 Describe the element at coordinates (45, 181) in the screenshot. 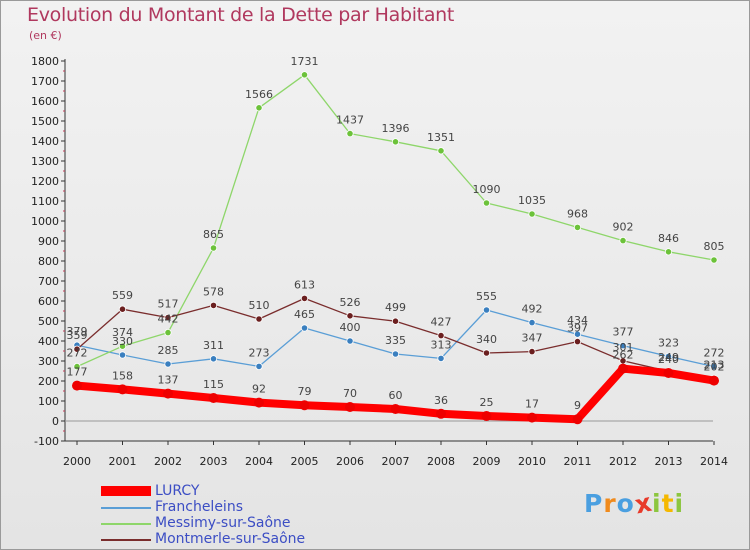

I see `y-tick-label: 1200` at that location.